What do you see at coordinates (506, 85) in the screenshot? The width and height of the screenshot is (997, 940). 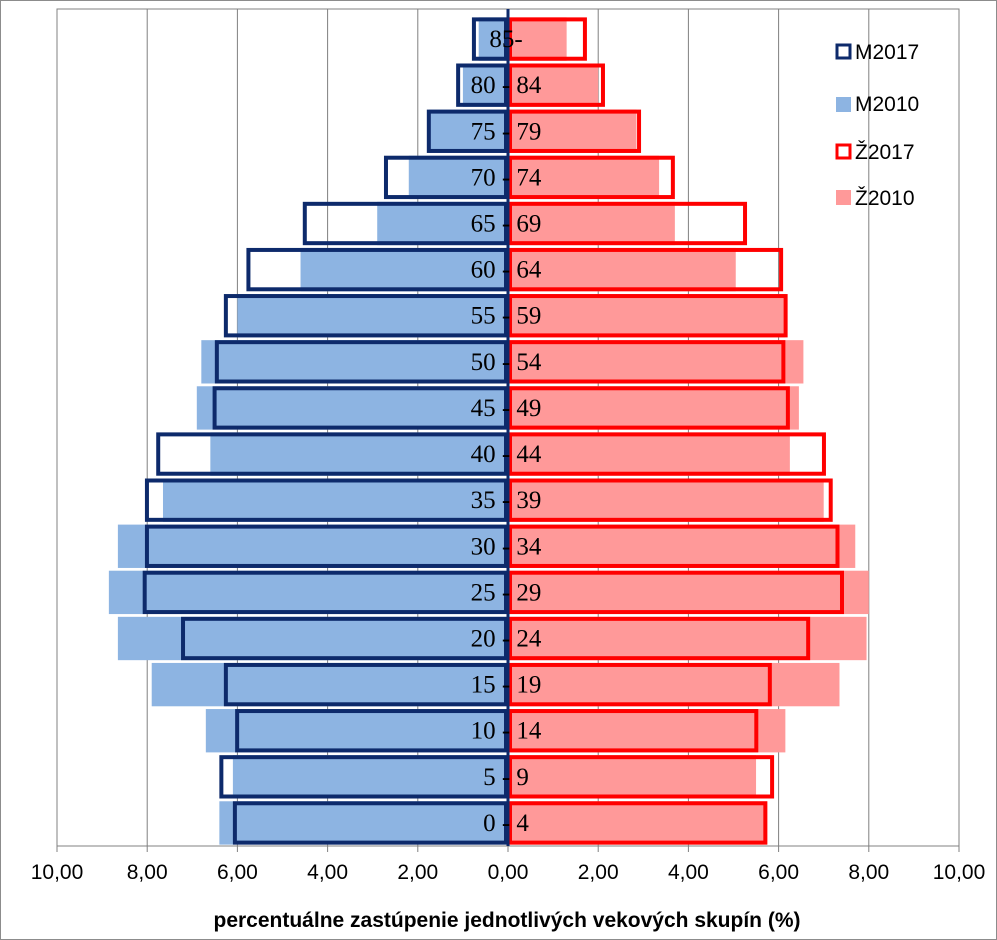 I see `age-group-label: 80 - 84` at bounding box center [506, 85].